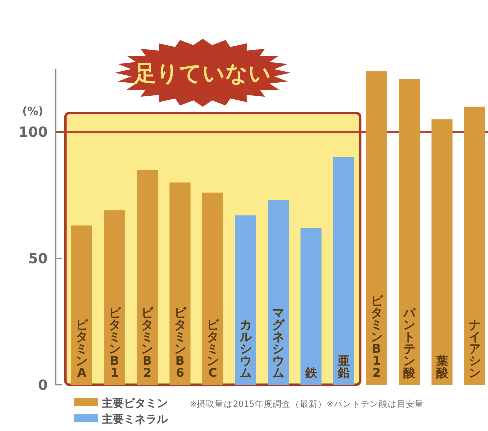  What do you see at coordinates (135, 419) in the screenshot?
I see `legend-label: 主要ミネラル` at bounding box center [135, 419].